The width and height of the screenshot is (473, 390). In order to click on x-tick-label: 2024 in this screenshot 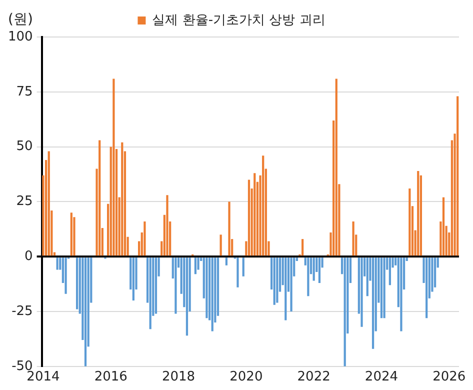, I will do `click(381, 377)`.